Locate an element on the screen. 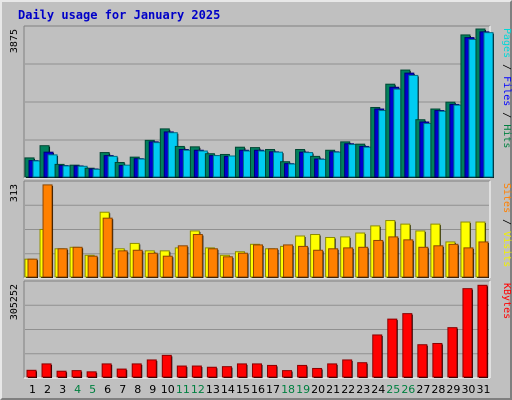 The height and width of the screenshot is (400, 512). x-tick-label-day-20: 20 is located at coordinates (318, 389).